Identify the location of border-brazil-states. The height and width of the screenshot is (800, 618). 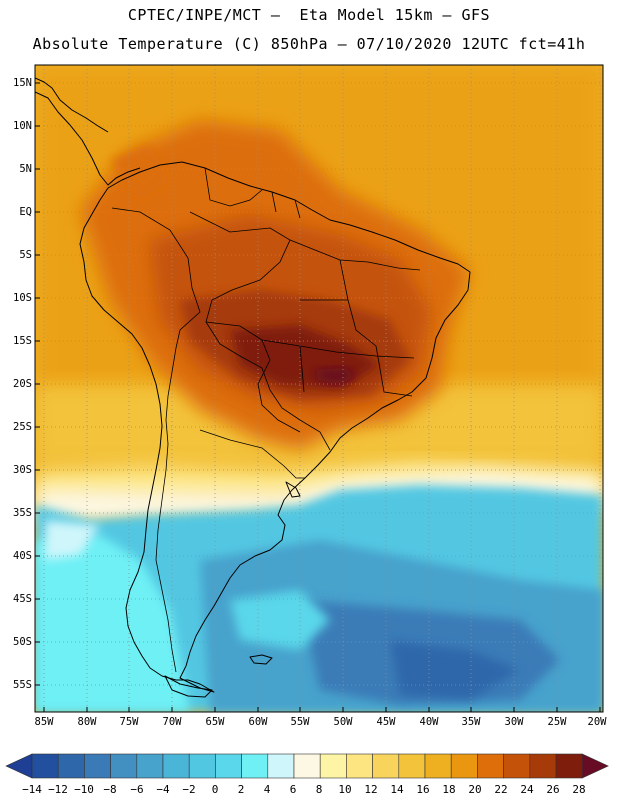
(341, 318).